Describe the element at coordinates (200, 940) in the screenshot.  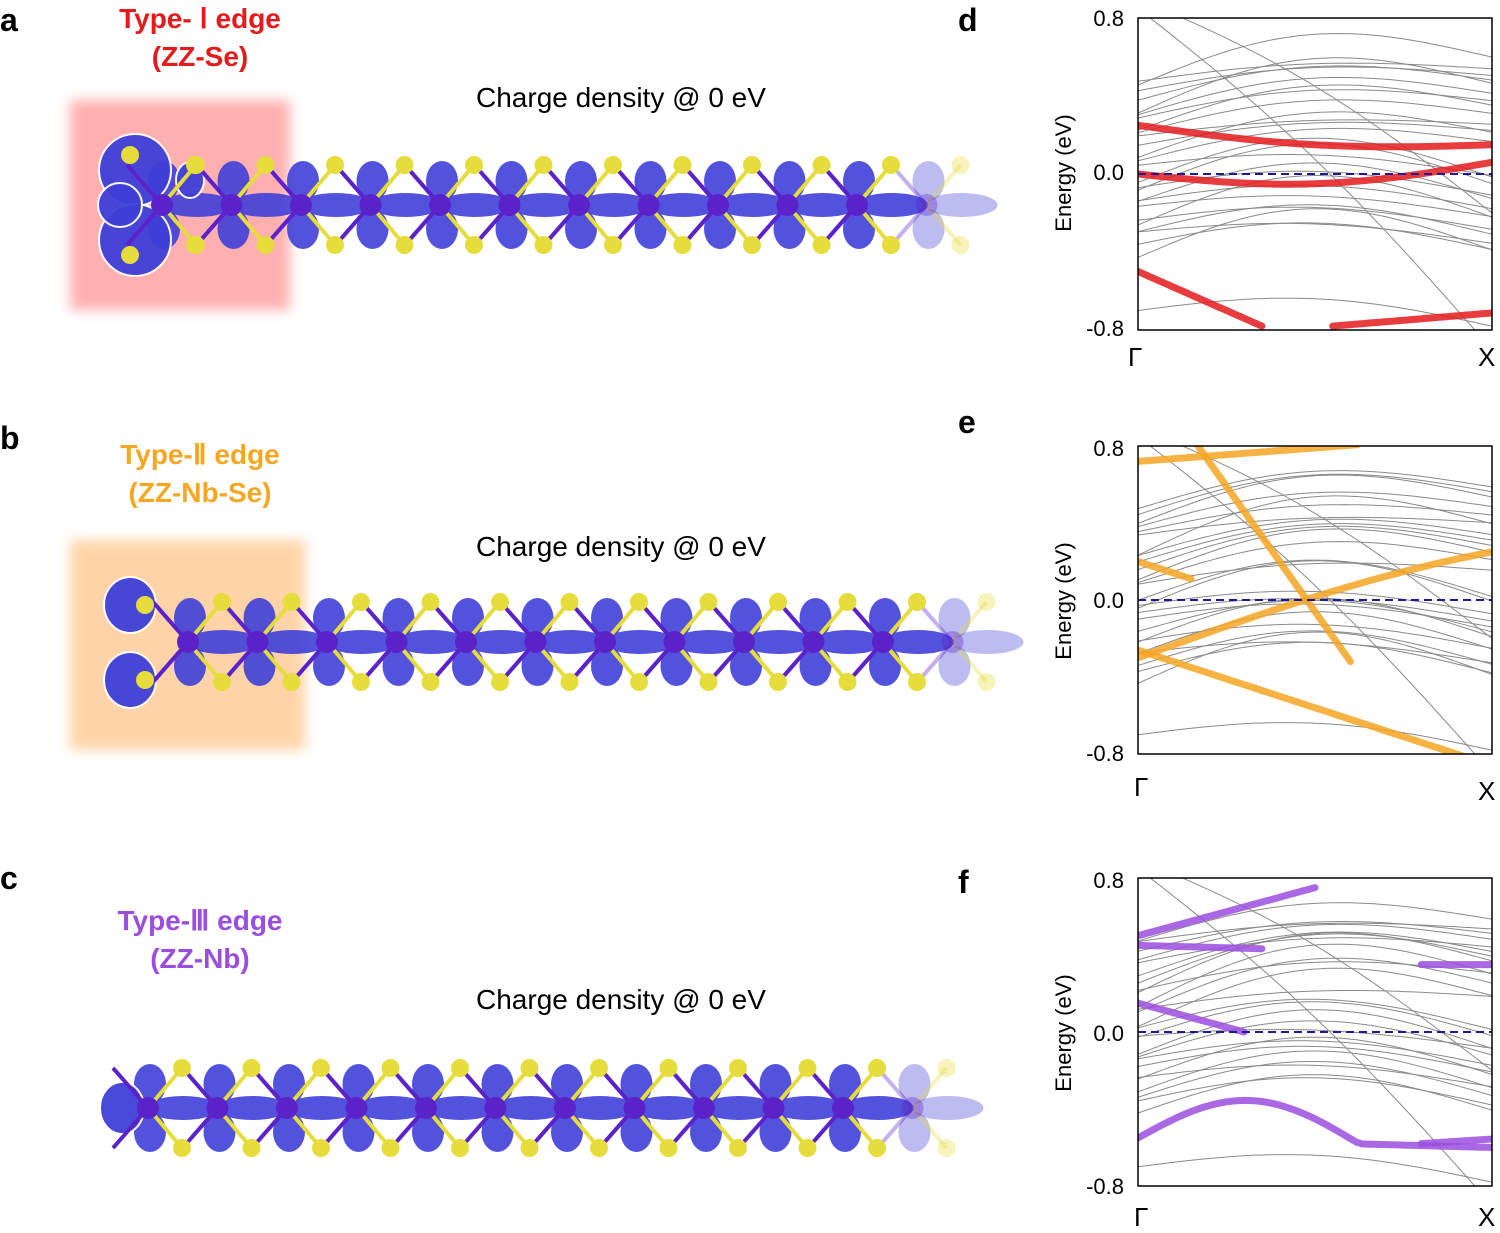
I see `edge-title-c: Type-Ⅲ edge (ZZ-Nb)` at that location.